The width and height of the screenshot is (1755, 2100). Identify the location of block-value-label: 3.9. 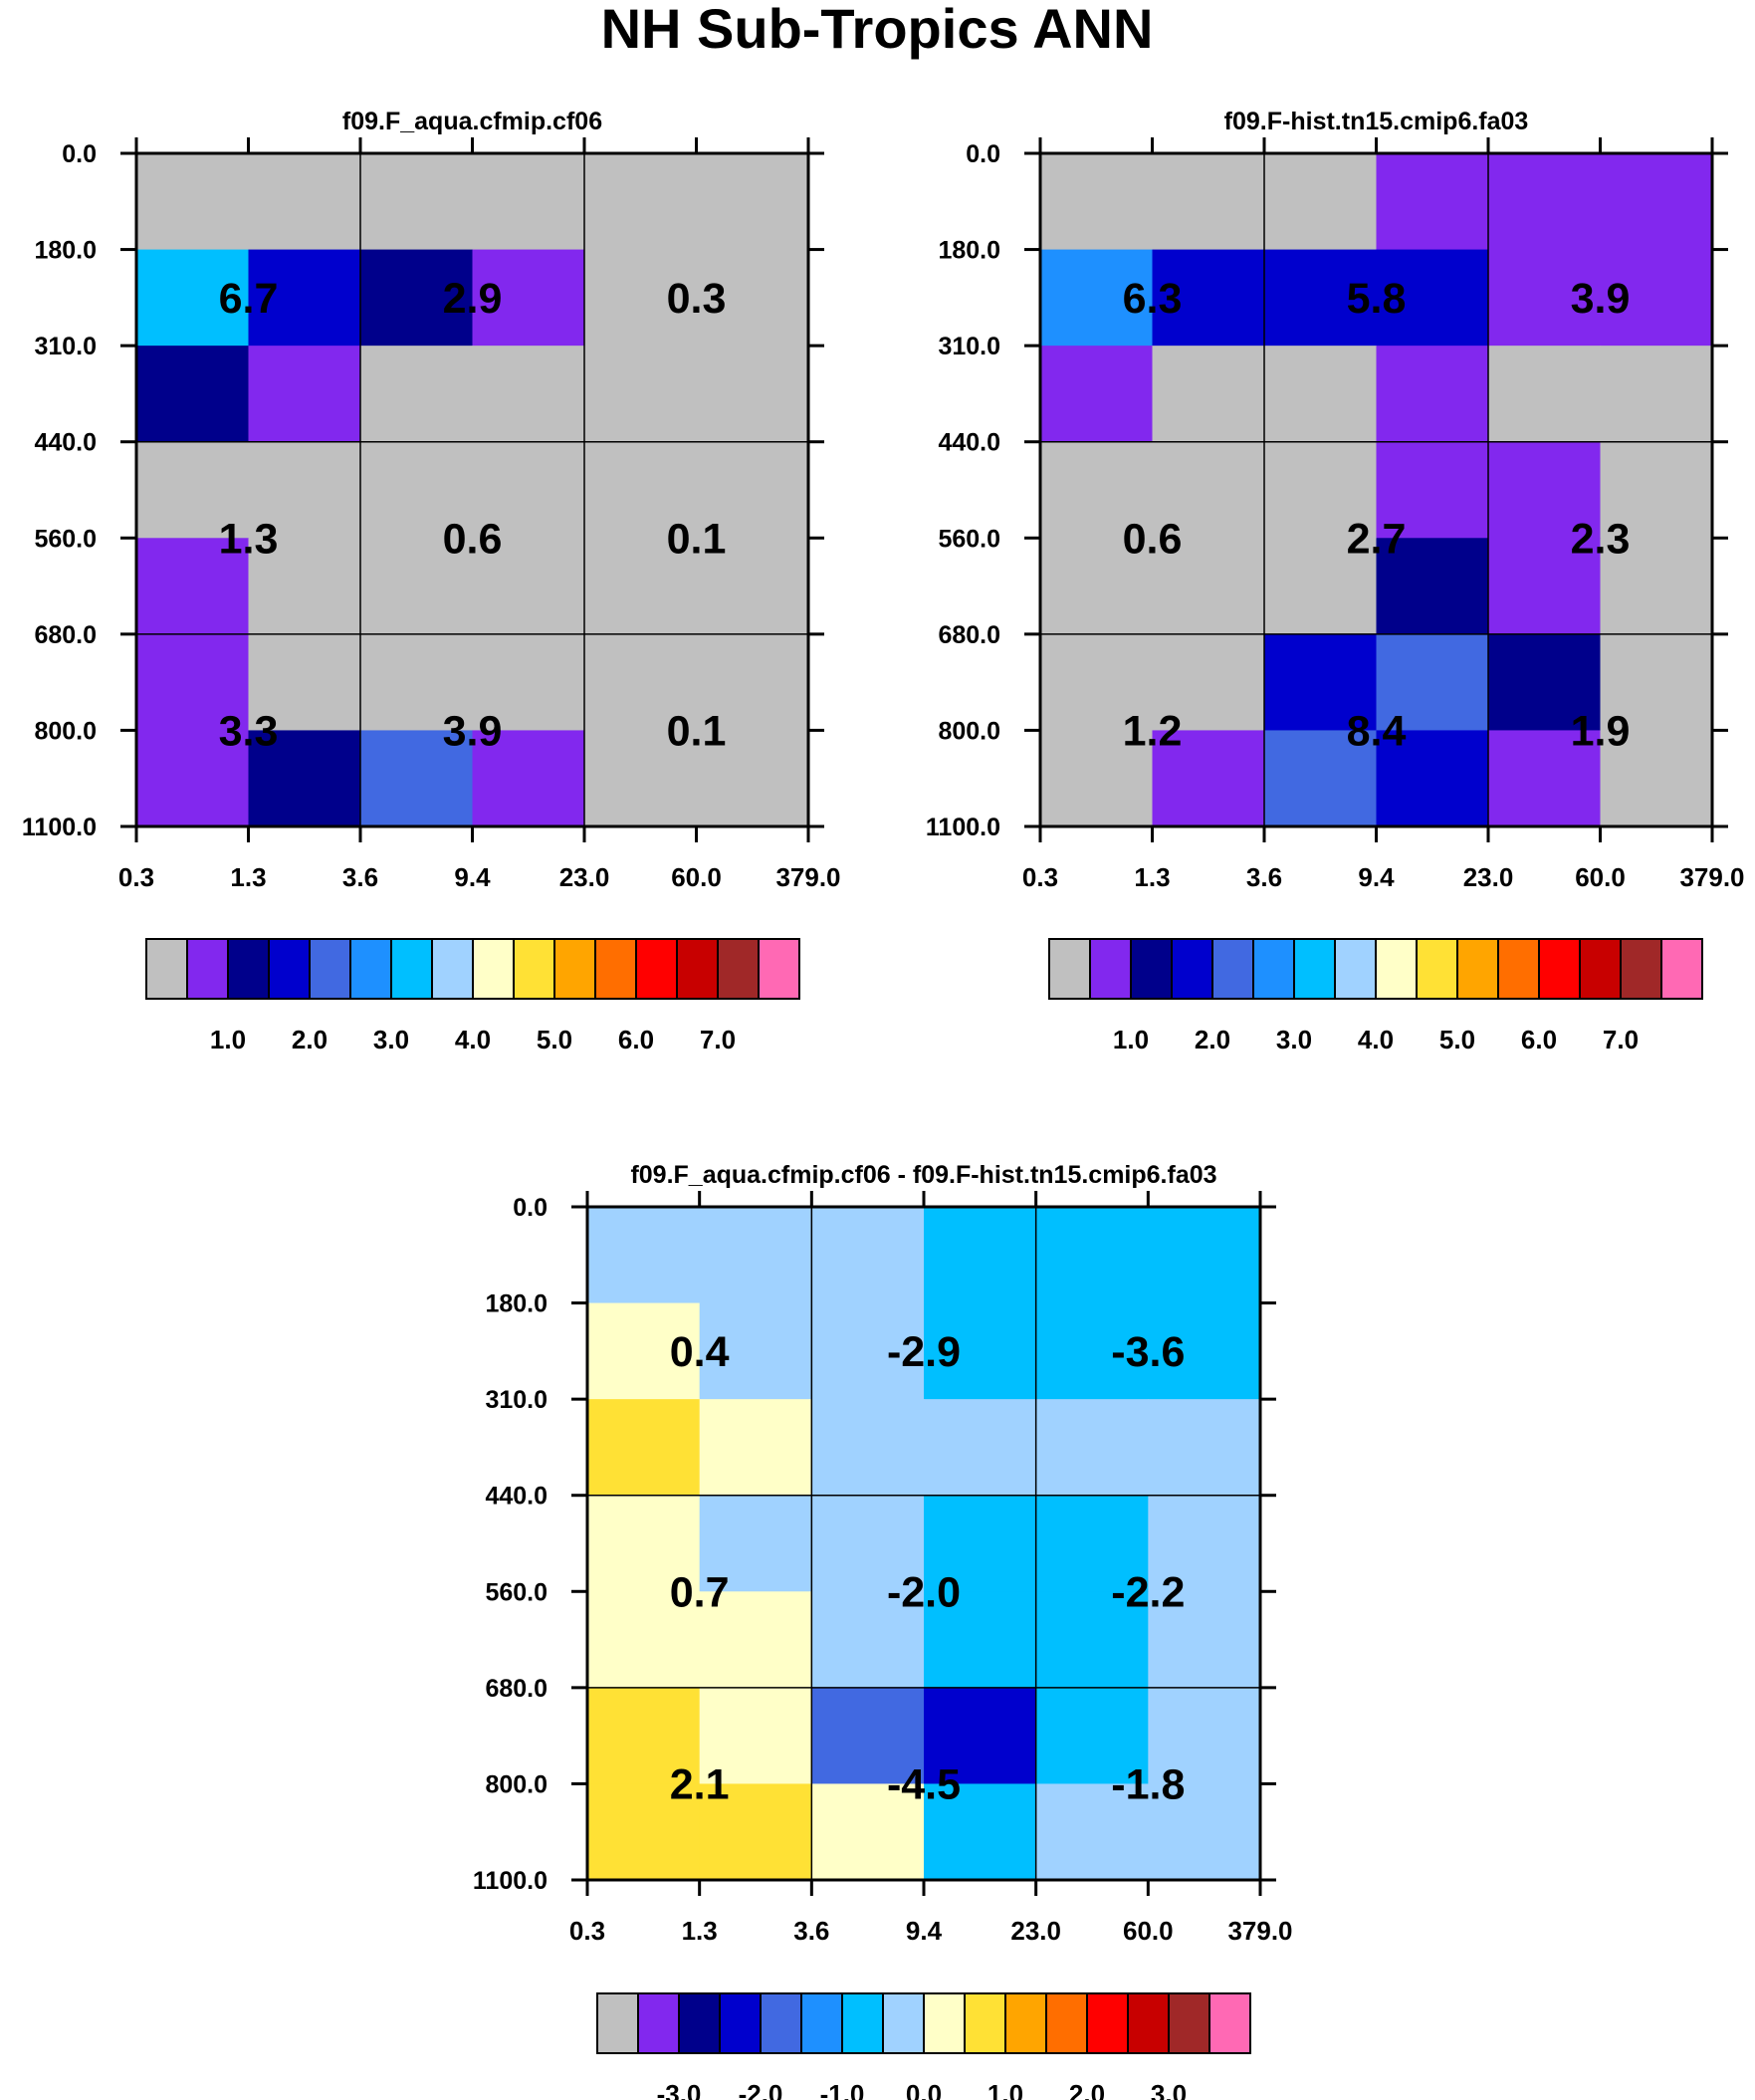
(1601, 299).